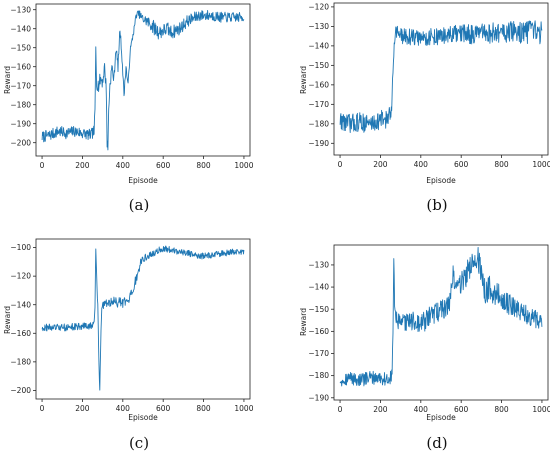 This screenshot has height=454, width=550. What do you see at coordinates (318, 265) in the screenshot?
I see `panel-d-ytick-label: −130` at bounding box center [318, 265].